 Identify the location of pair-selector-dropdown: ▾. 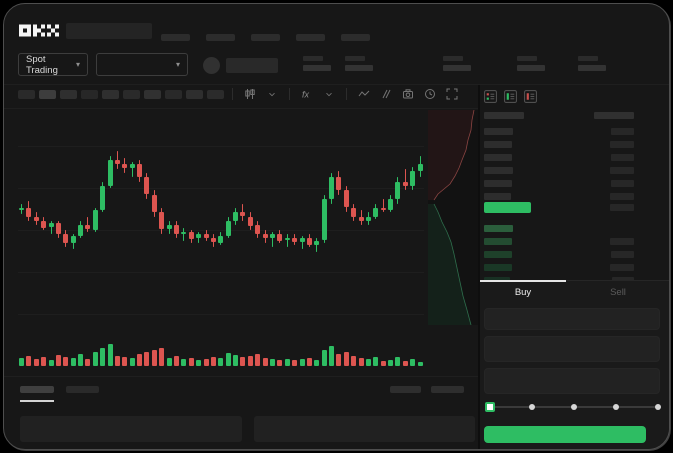
(142, 64).